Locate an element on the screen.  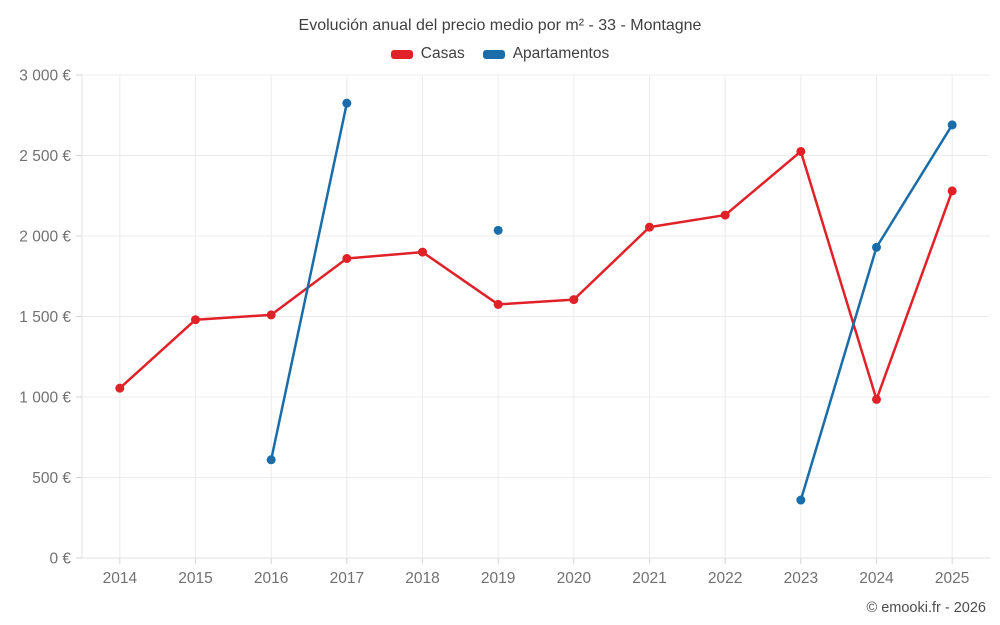
credit-text: © emooki.fr - 2026 is located at coordinates (926, 608).